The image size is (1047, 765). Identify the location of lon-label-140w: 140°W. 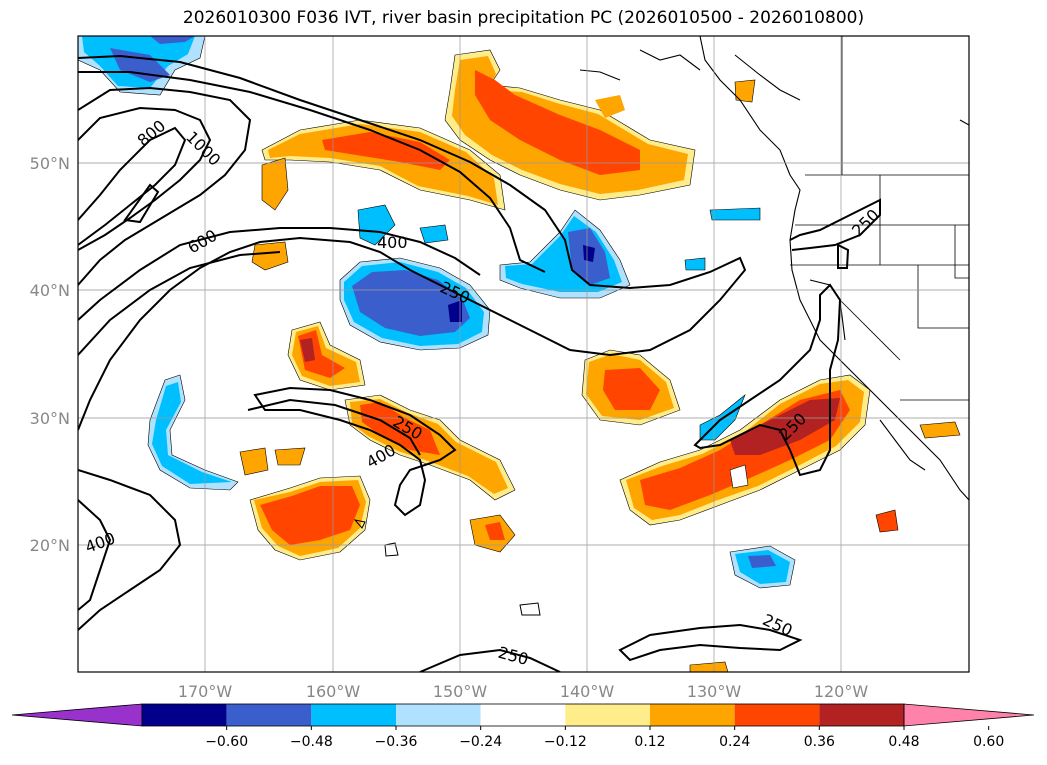
(587, 691).